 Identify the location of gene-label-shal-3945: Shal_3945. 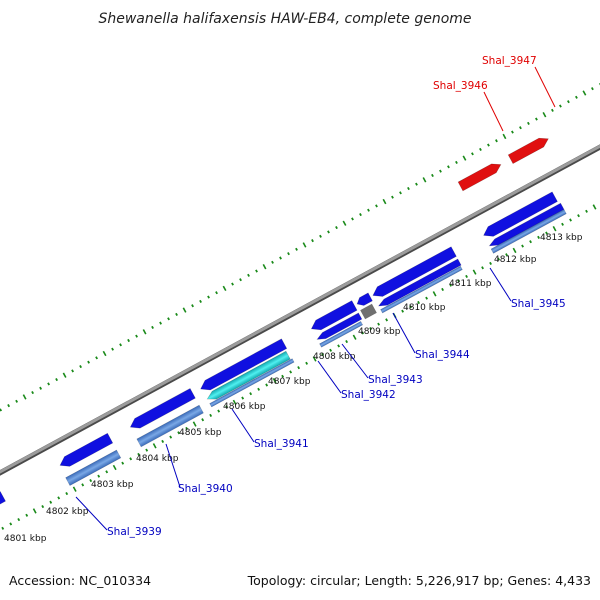
(538, 304).